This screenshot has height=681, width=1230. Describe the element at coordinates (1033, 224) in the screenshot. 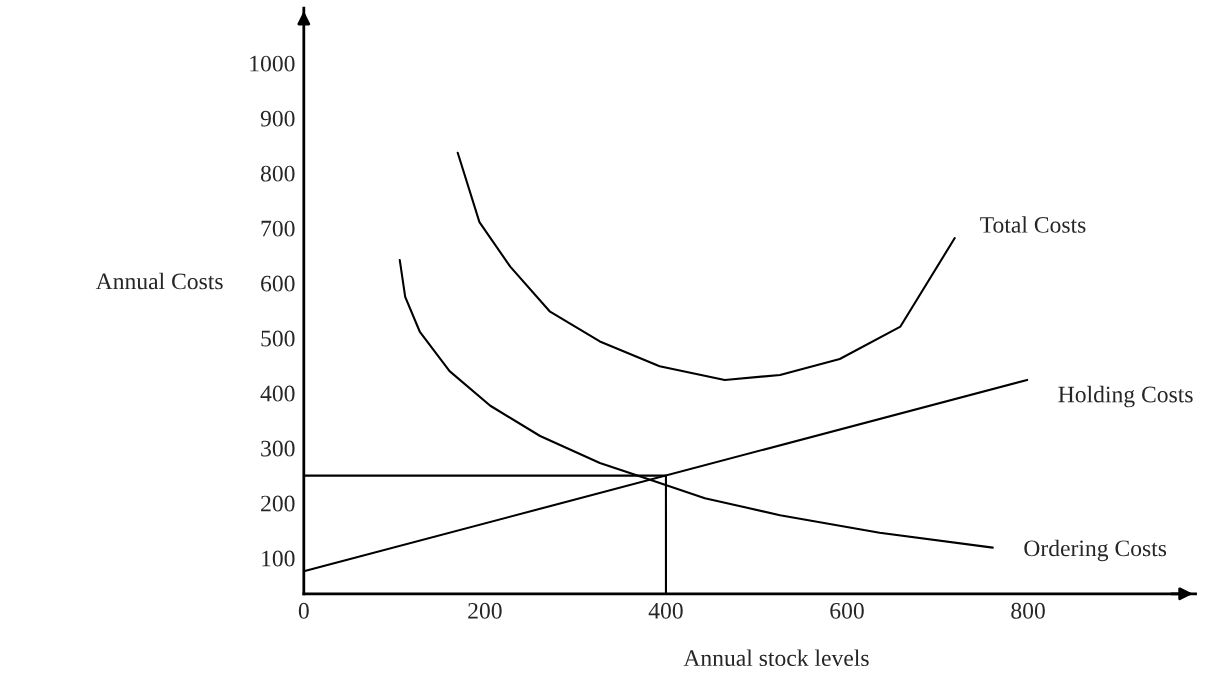

I see `series-label: Total Costs` at that location.